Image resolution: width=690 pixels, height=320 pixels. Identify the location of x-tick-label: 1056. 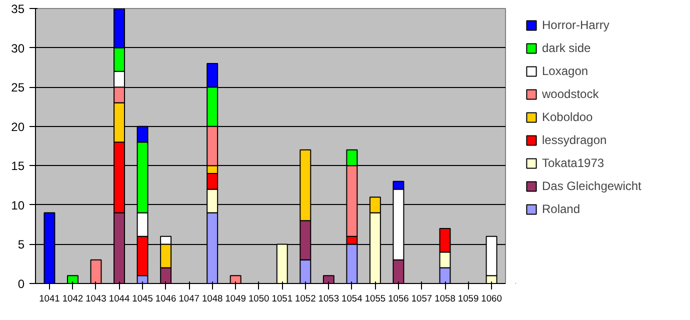
(398, 299).